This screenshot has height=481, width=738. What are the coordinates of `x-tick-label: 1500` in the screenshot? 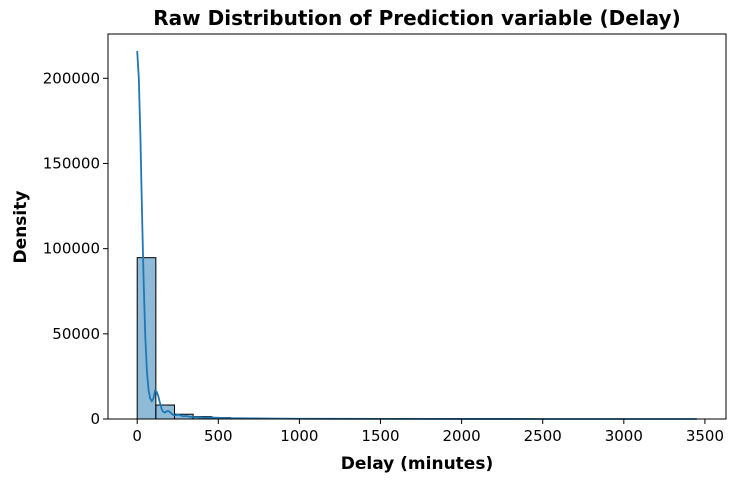 It's located at (380, 436).